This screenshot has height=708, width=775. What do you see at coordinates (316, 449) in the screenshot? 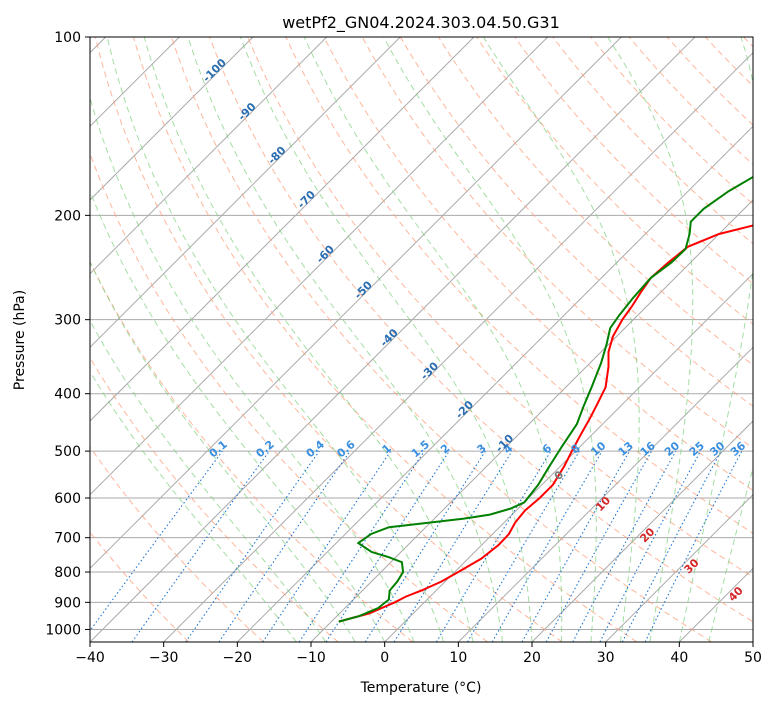
I see `mixing-ratio-label: 0.4` at bounding box center [316, 449].